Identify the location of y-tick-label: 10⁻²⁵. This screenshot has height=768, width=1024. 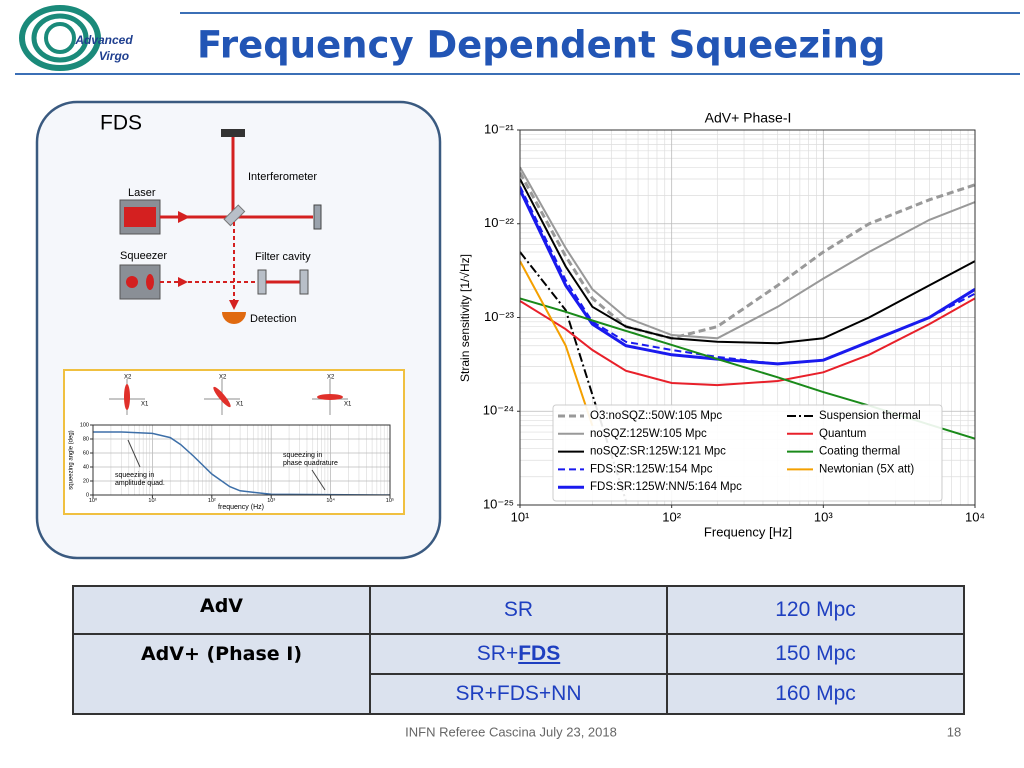
(498, 503).